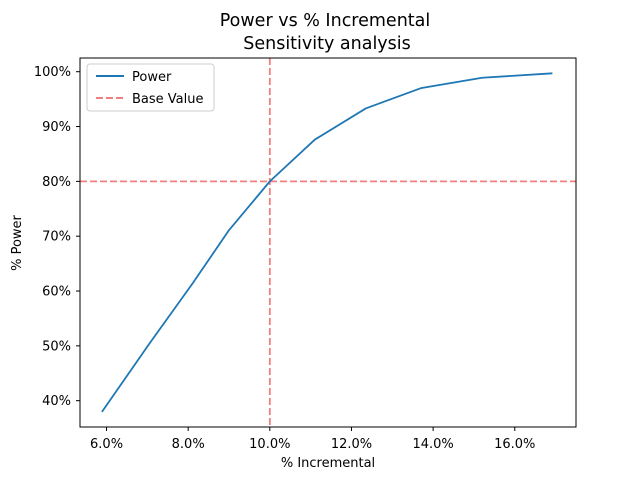 The image size is (640, 480). I want to click on x-tick-label: 16.0%, so click(514, 444).